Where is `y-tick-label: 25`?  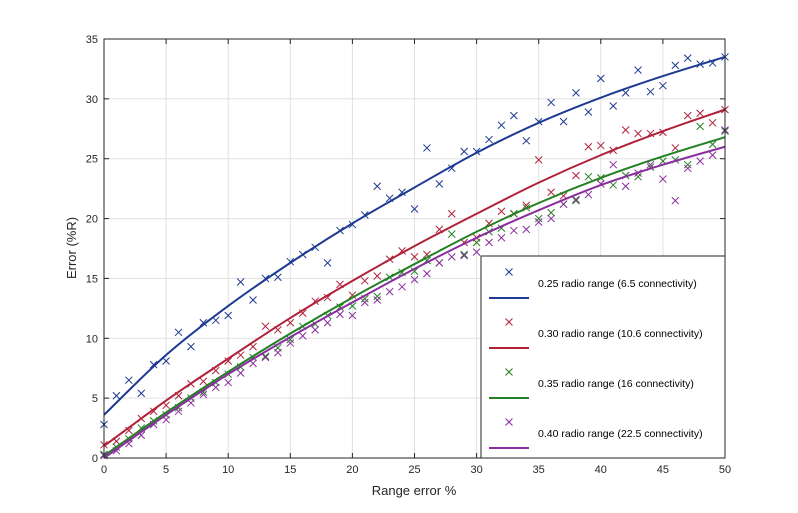 y-tick-label: 25 is located at coordinates (92, 160).